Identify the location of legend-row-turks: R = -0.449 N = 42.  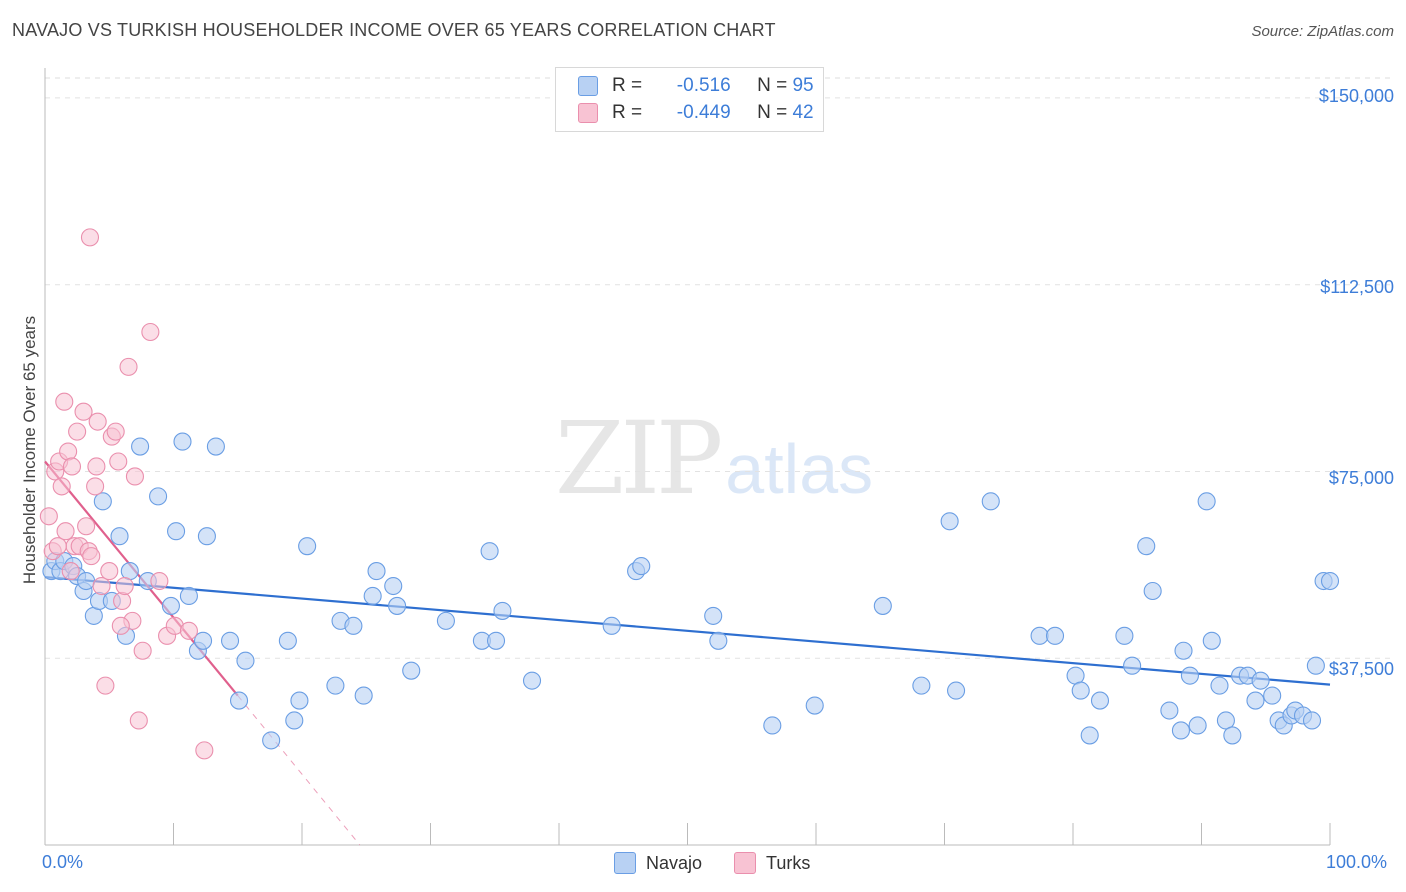
(696, 113).